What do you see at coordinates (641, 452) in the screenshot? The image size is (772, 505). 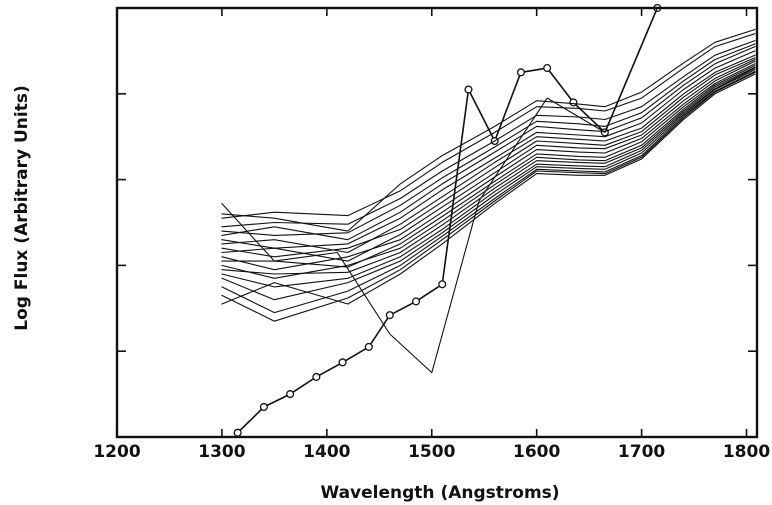 I see `x-tick-label: 1700` at bounding box center [641, 452].